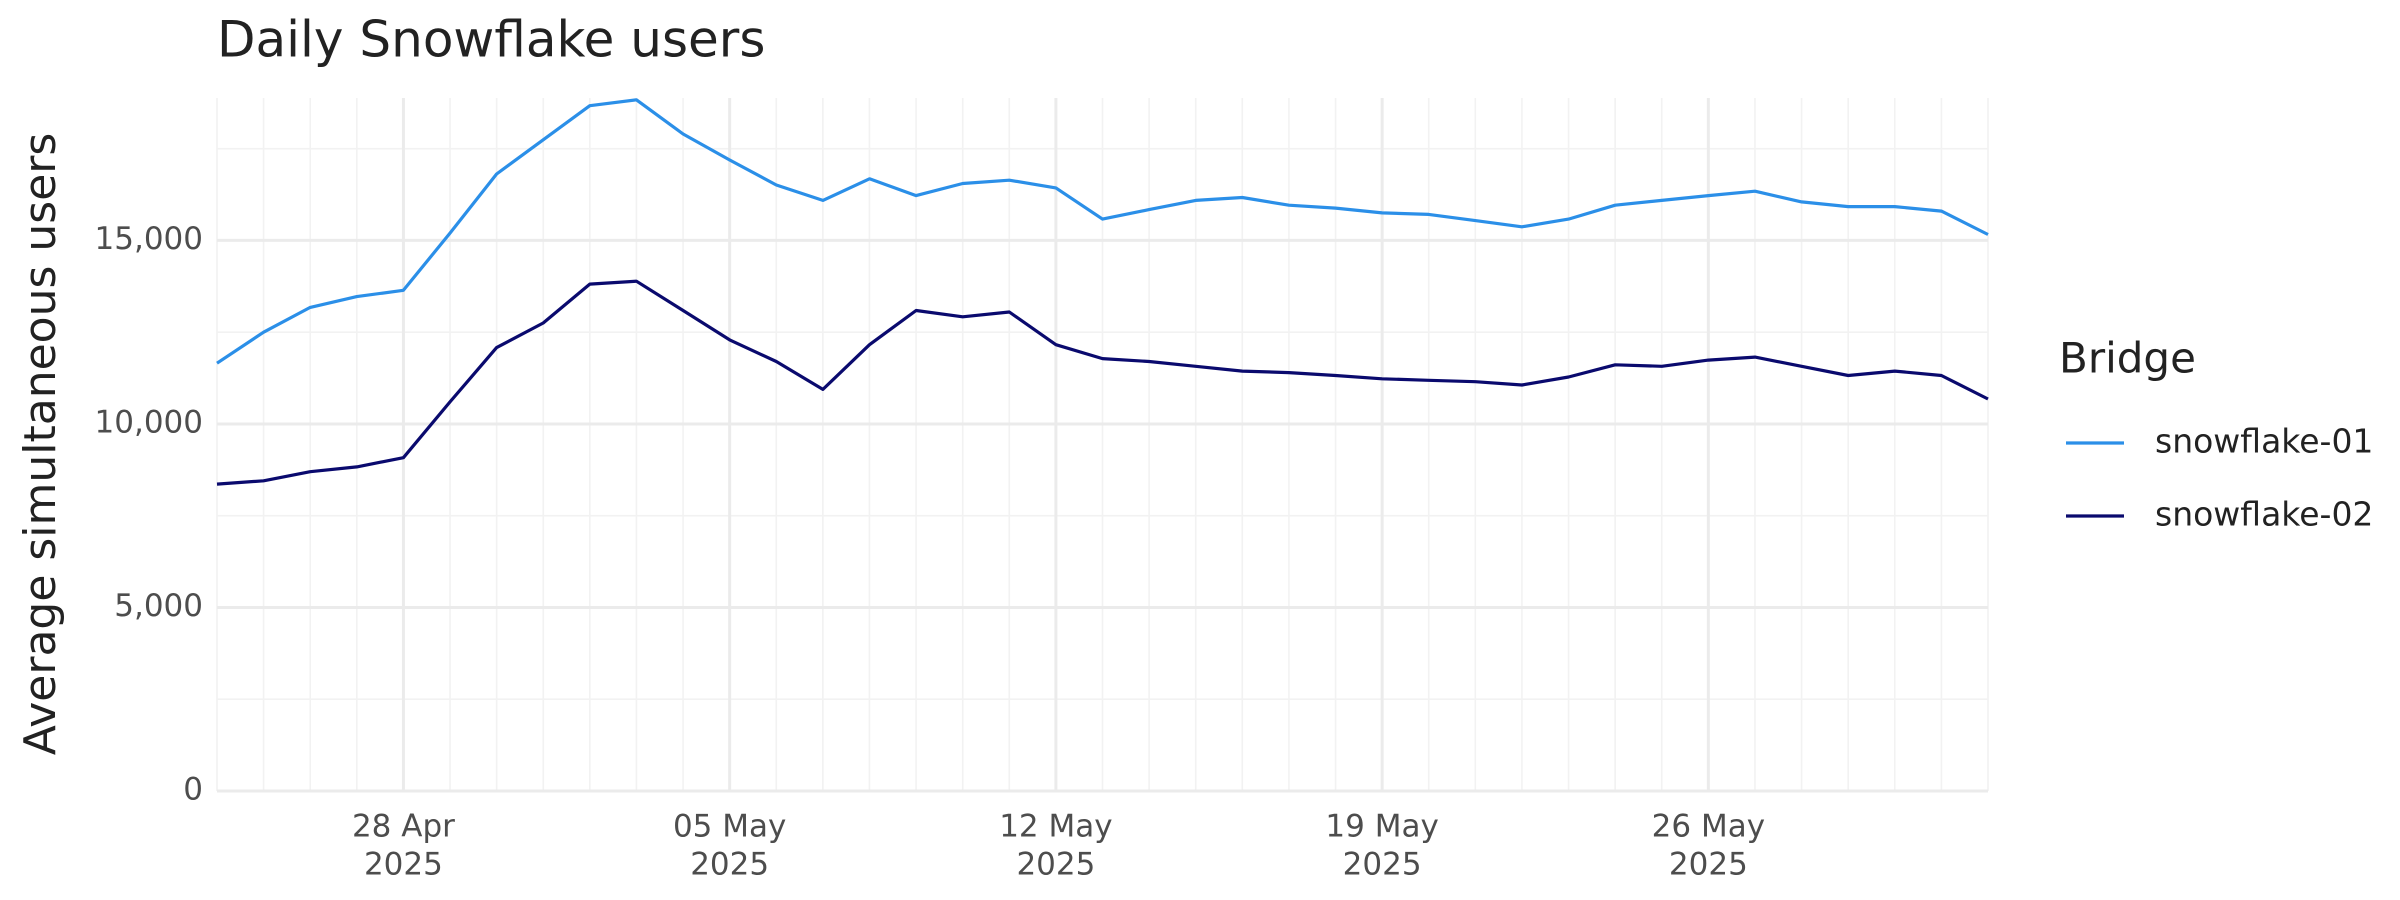 The height and width of the screenshot is (900, 2400). Describe the element at coordinates (149, 422) in the screenshot. I see `y-tick-label: 10,000` at that location.